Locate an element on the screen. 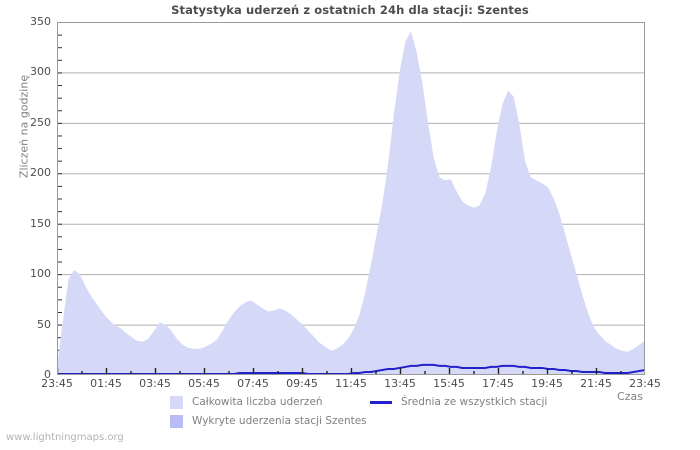  y-axis-ticks: 0 50 100 150 200 250 300 350 is located at coordinates (25, 198).